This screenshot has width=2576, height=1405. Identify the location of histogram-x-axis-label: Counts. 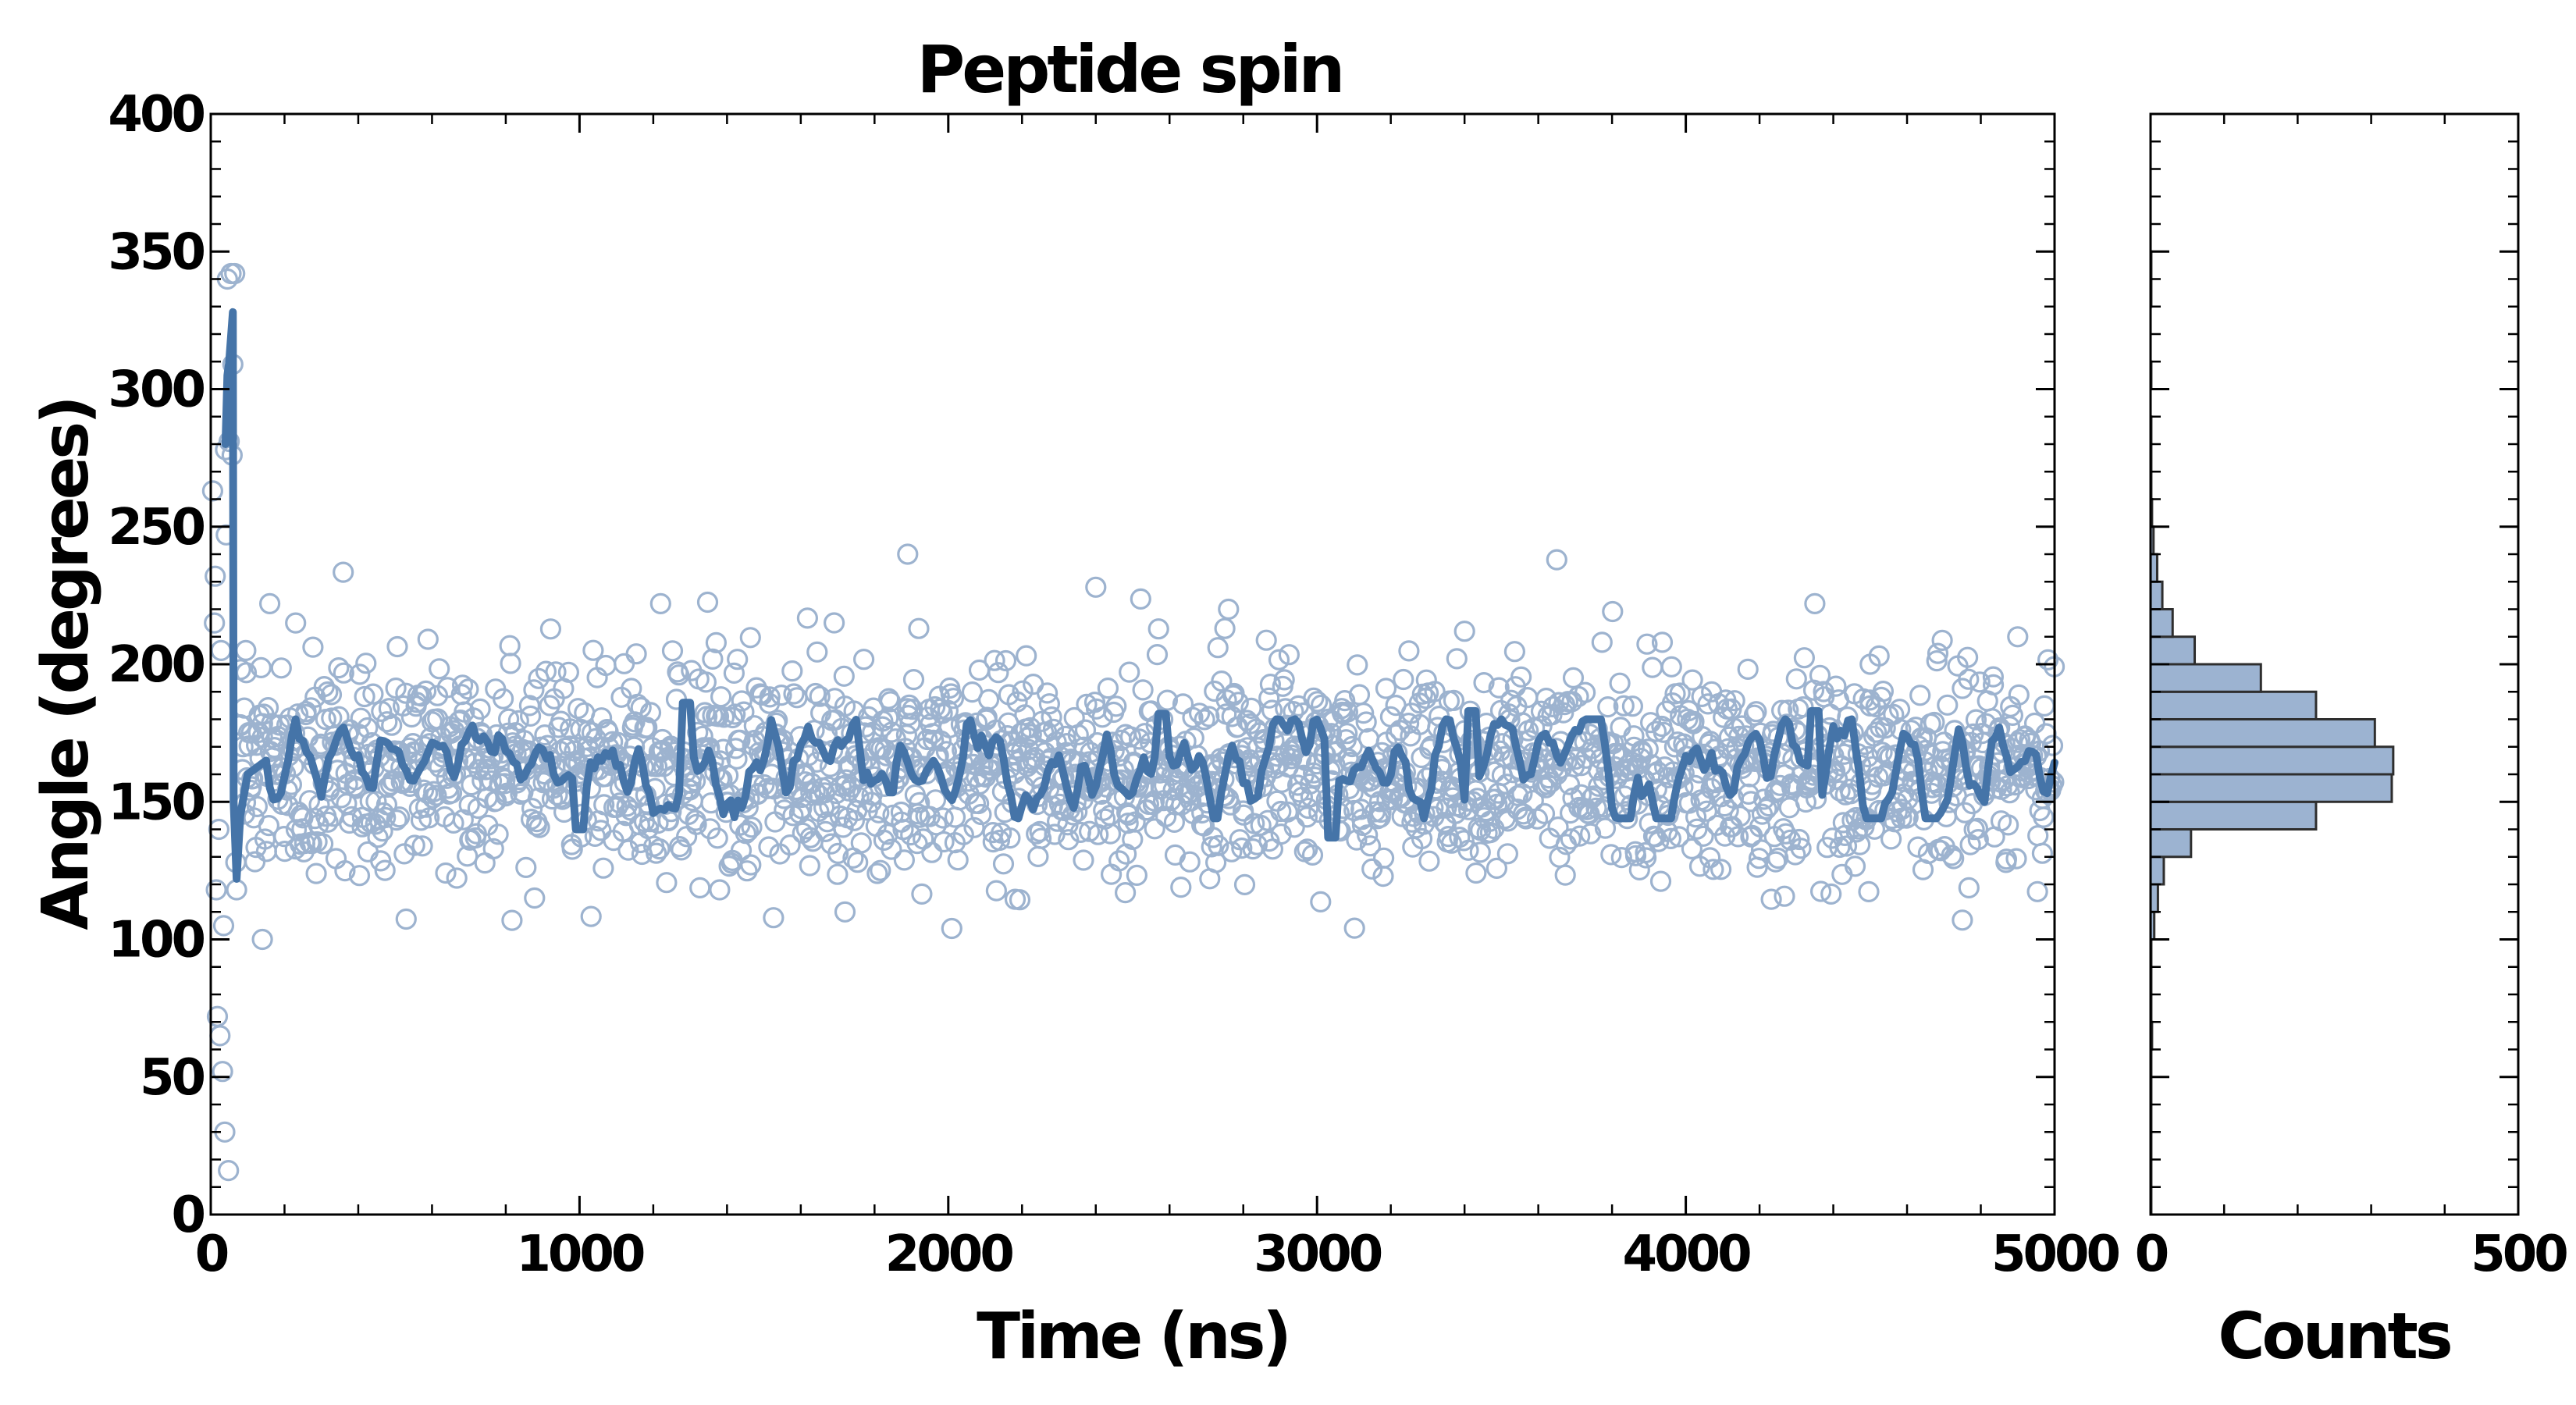
(2334, 1337).